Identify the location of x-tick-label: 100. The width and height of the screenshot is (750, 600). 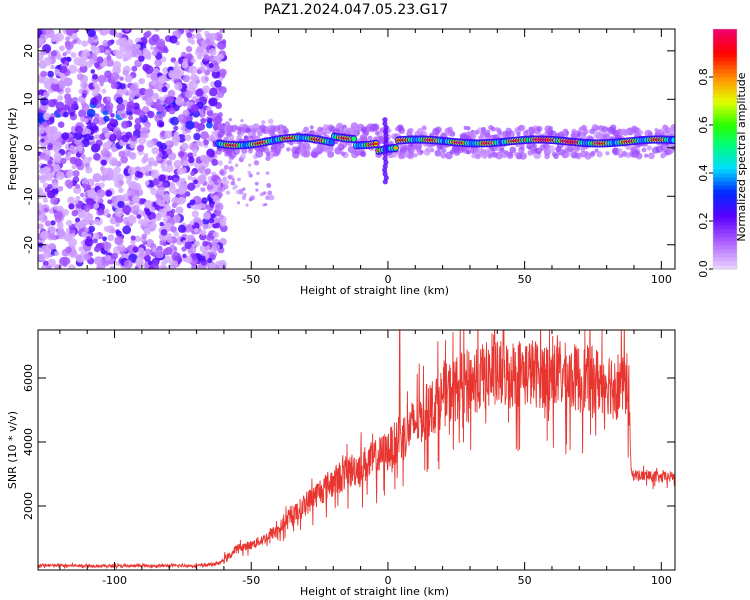
(661, 580).